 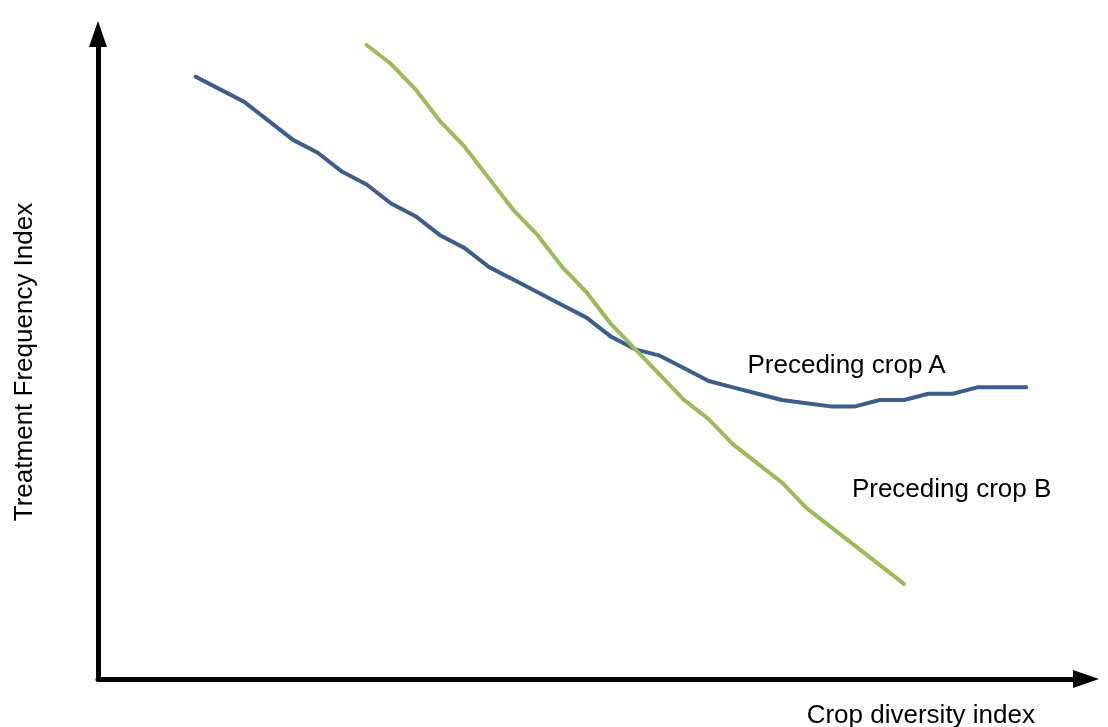 What do you see at coordinates (951, 488) in the screenshot?
I see `series-label: Preceding crop B` at bounding box center [951, 488].